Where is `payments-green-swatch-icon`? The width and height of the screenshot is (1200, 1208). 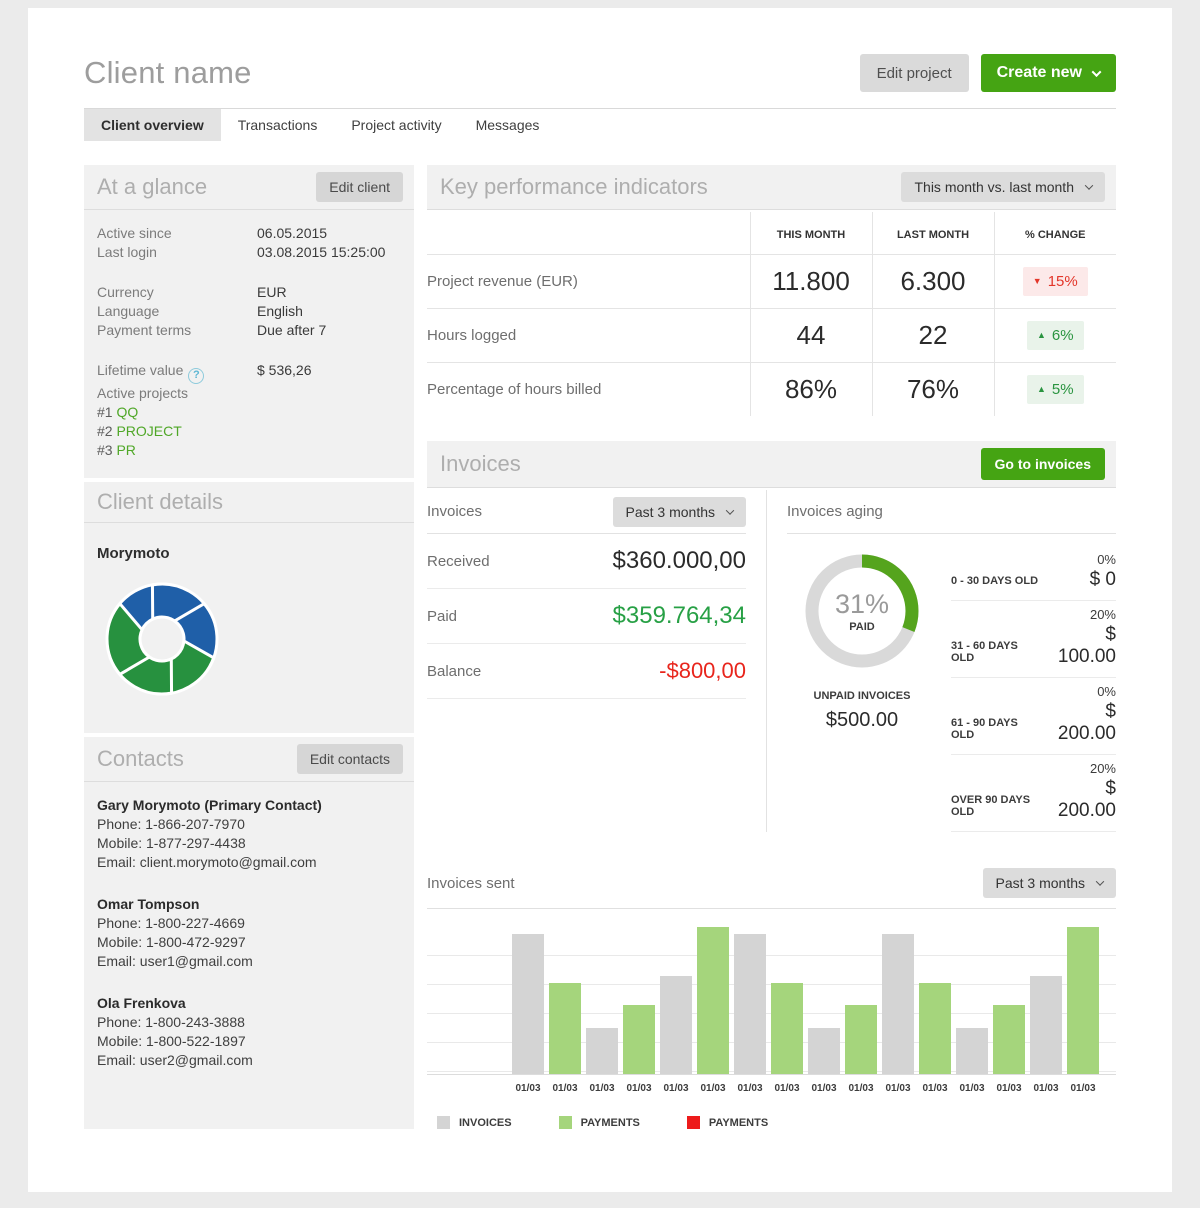 payments-green-swatch-icon is located at coordinates (565, 1122).